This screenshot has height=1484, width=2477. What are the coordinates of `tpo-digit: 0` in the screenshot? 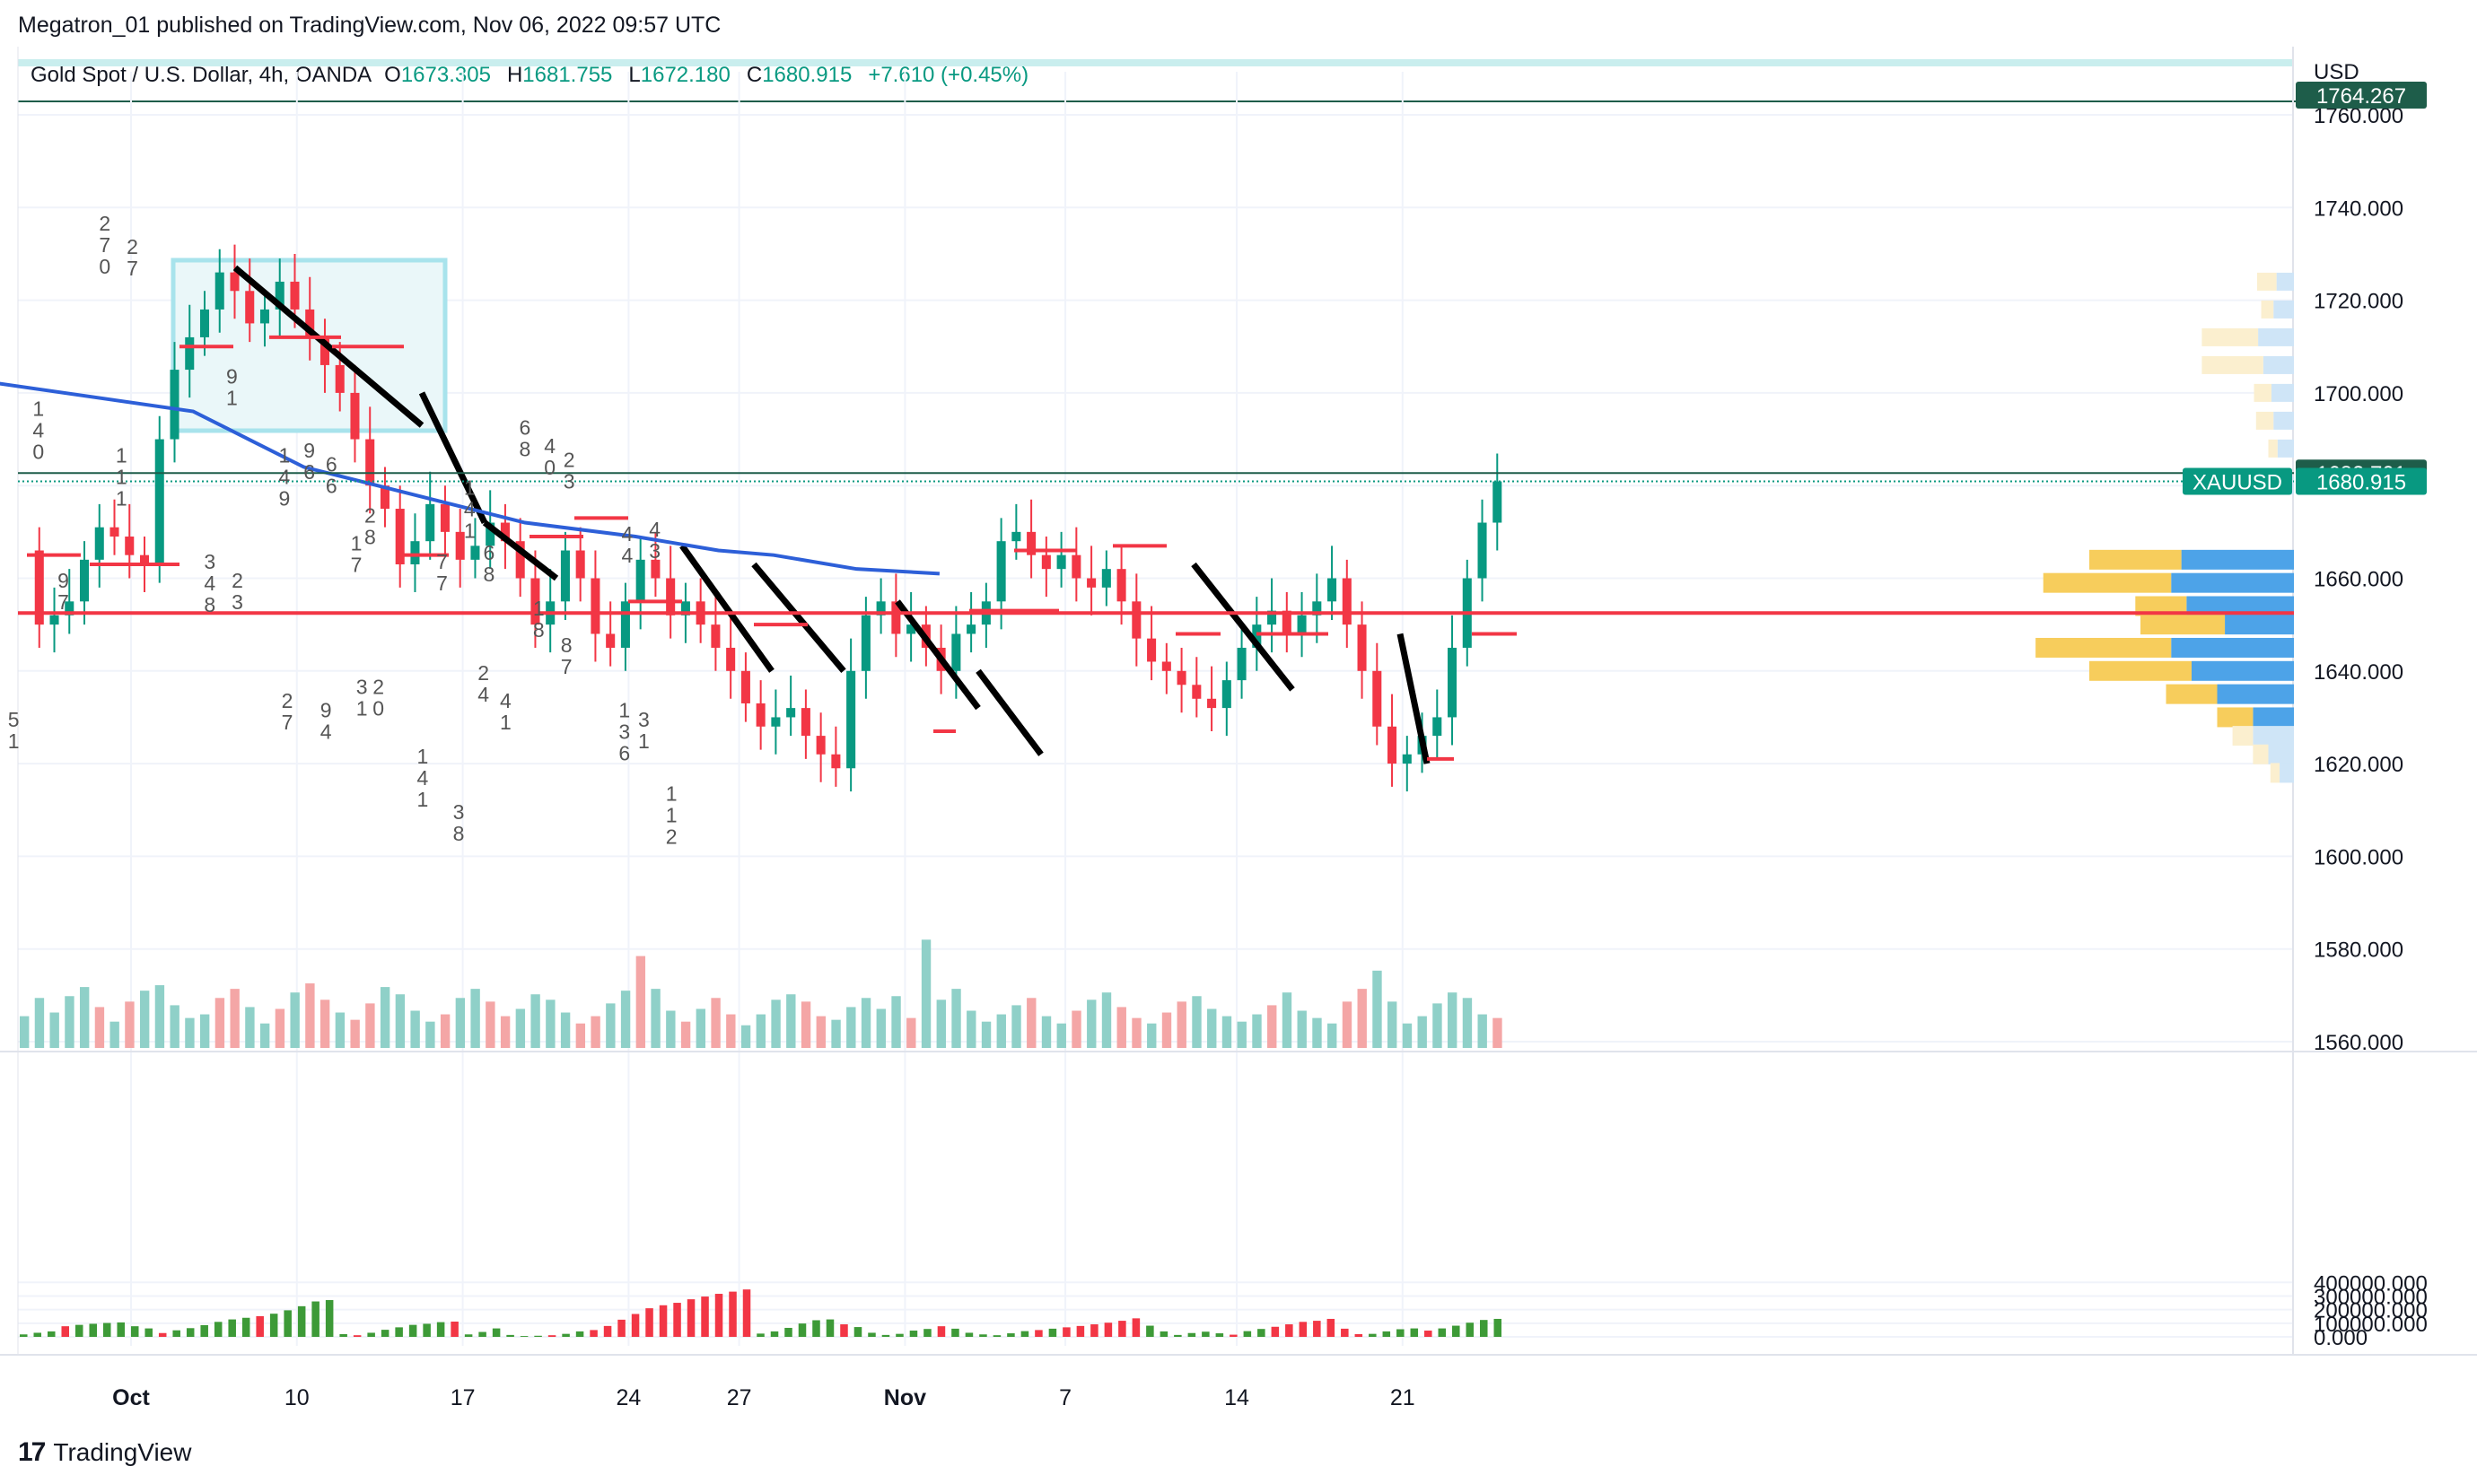 It's located at (38, 452).